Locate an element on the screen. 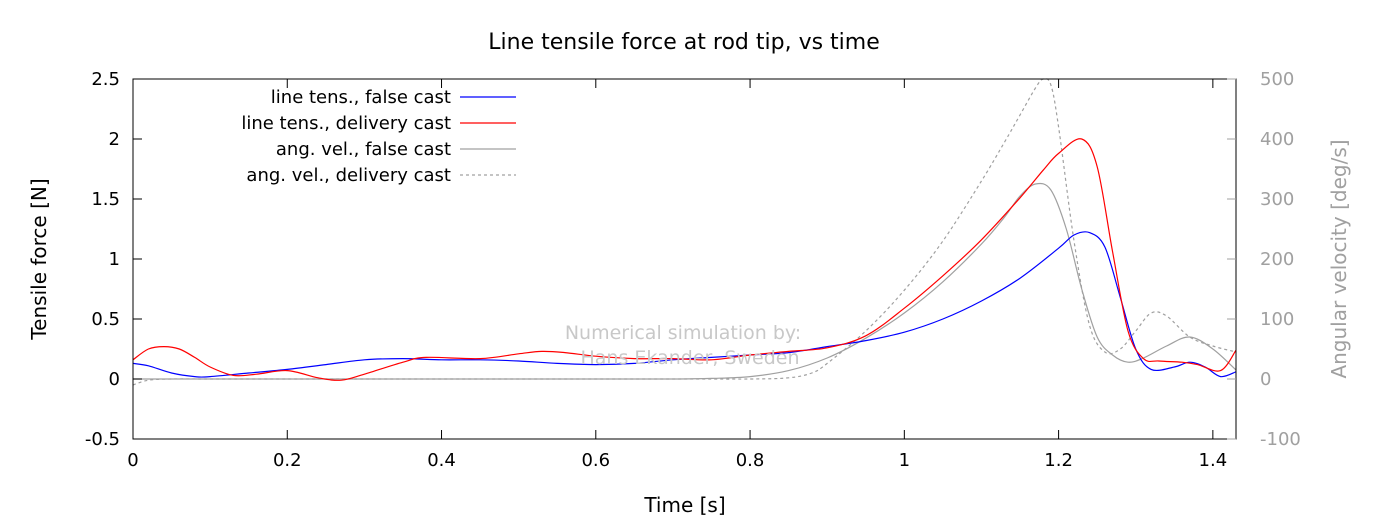 This screenshot has height=523, width=1400. y2-tick-label-0: -100 is located at coordinates (1280, 439).